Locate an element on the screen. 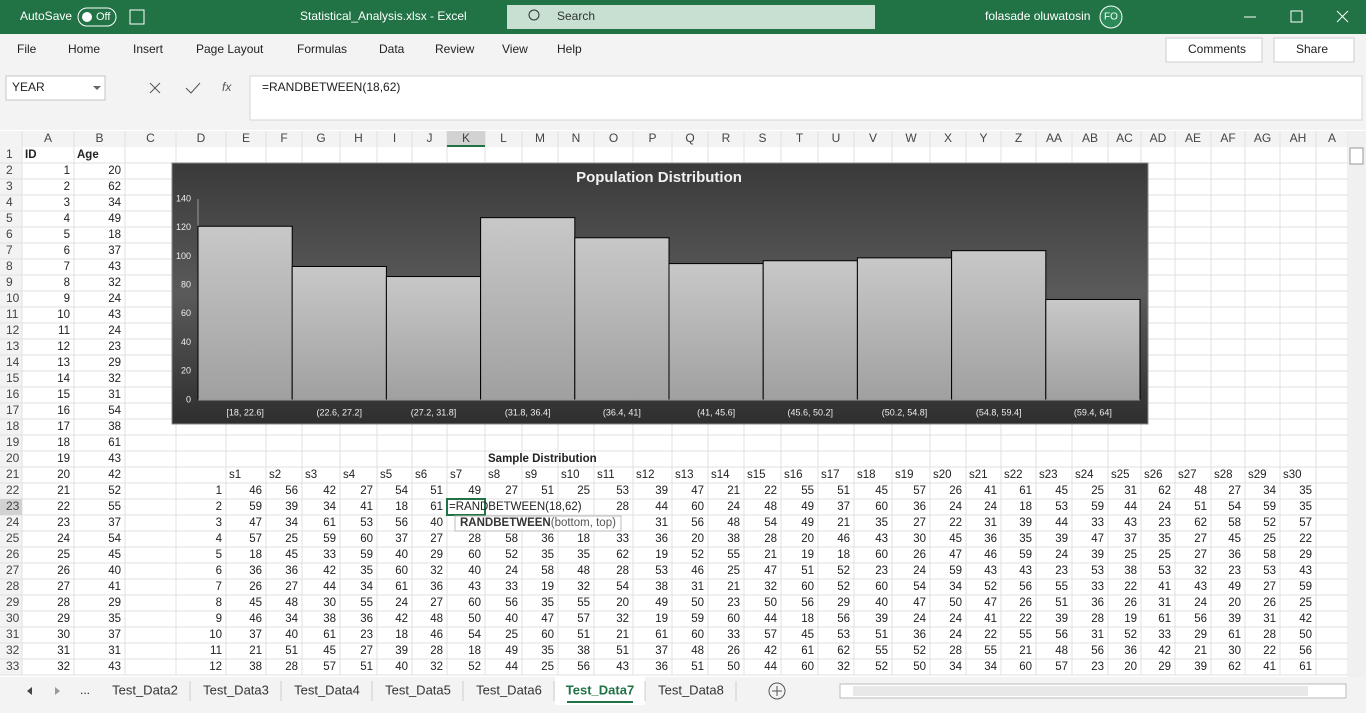 This screenshot has width=1366, height=713. cell: 44 is located at coordinates (1130, 507).